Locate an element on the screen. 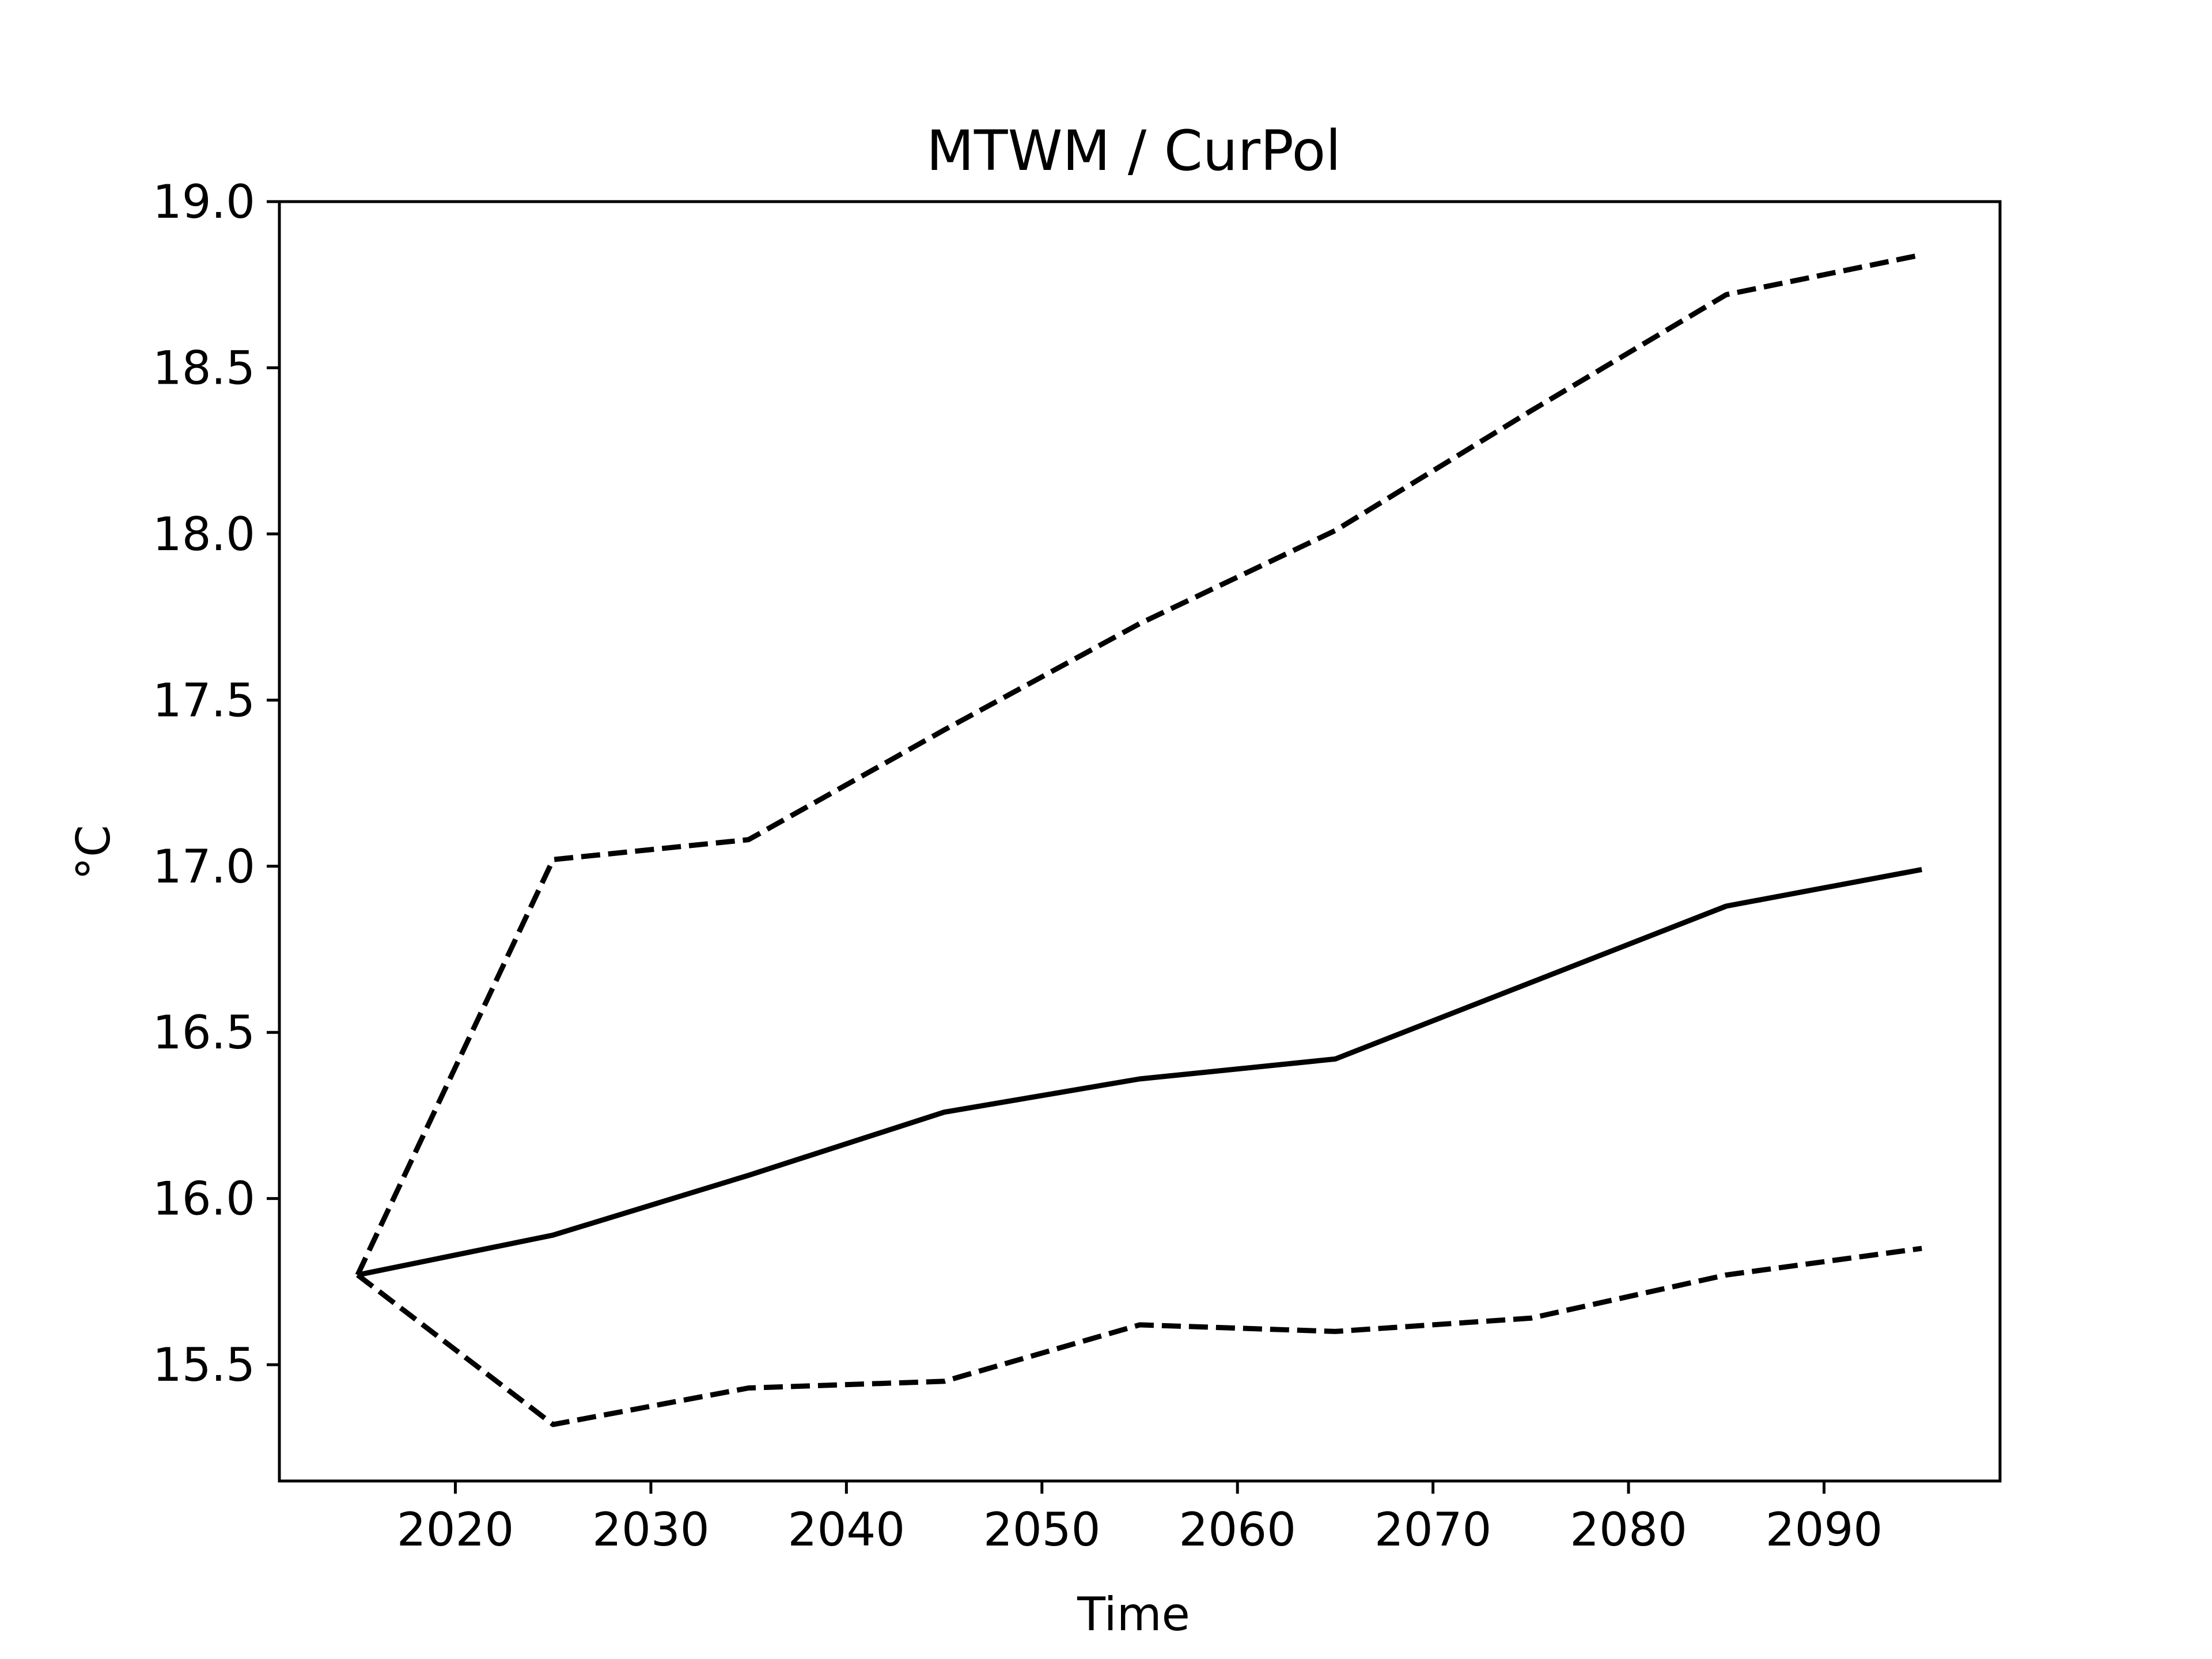 The image size is (2212, 1659). x-tick-label: 2030 is located at coordinates (651, 1529).